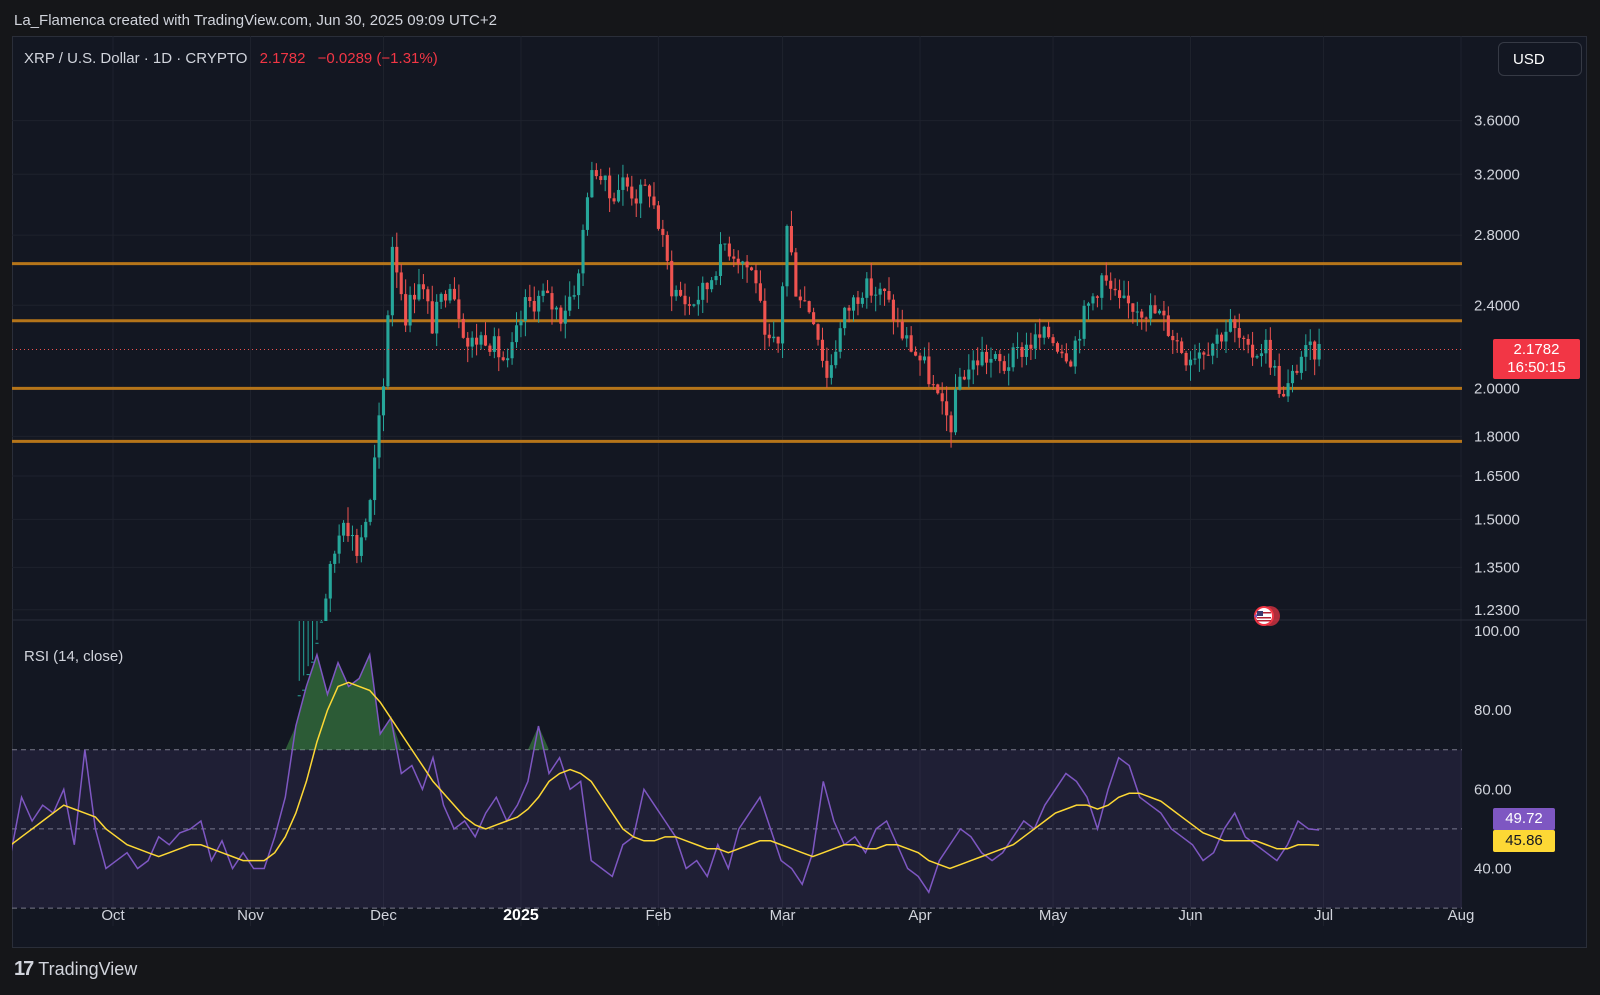  Describe the element at coordinates (1540, 59) in the screenshot. I see `currency-button: USD` at that location.